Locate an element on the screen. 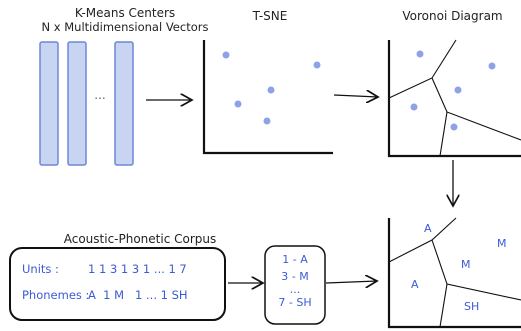  tsne-axes is located at coordinates (267, 97).